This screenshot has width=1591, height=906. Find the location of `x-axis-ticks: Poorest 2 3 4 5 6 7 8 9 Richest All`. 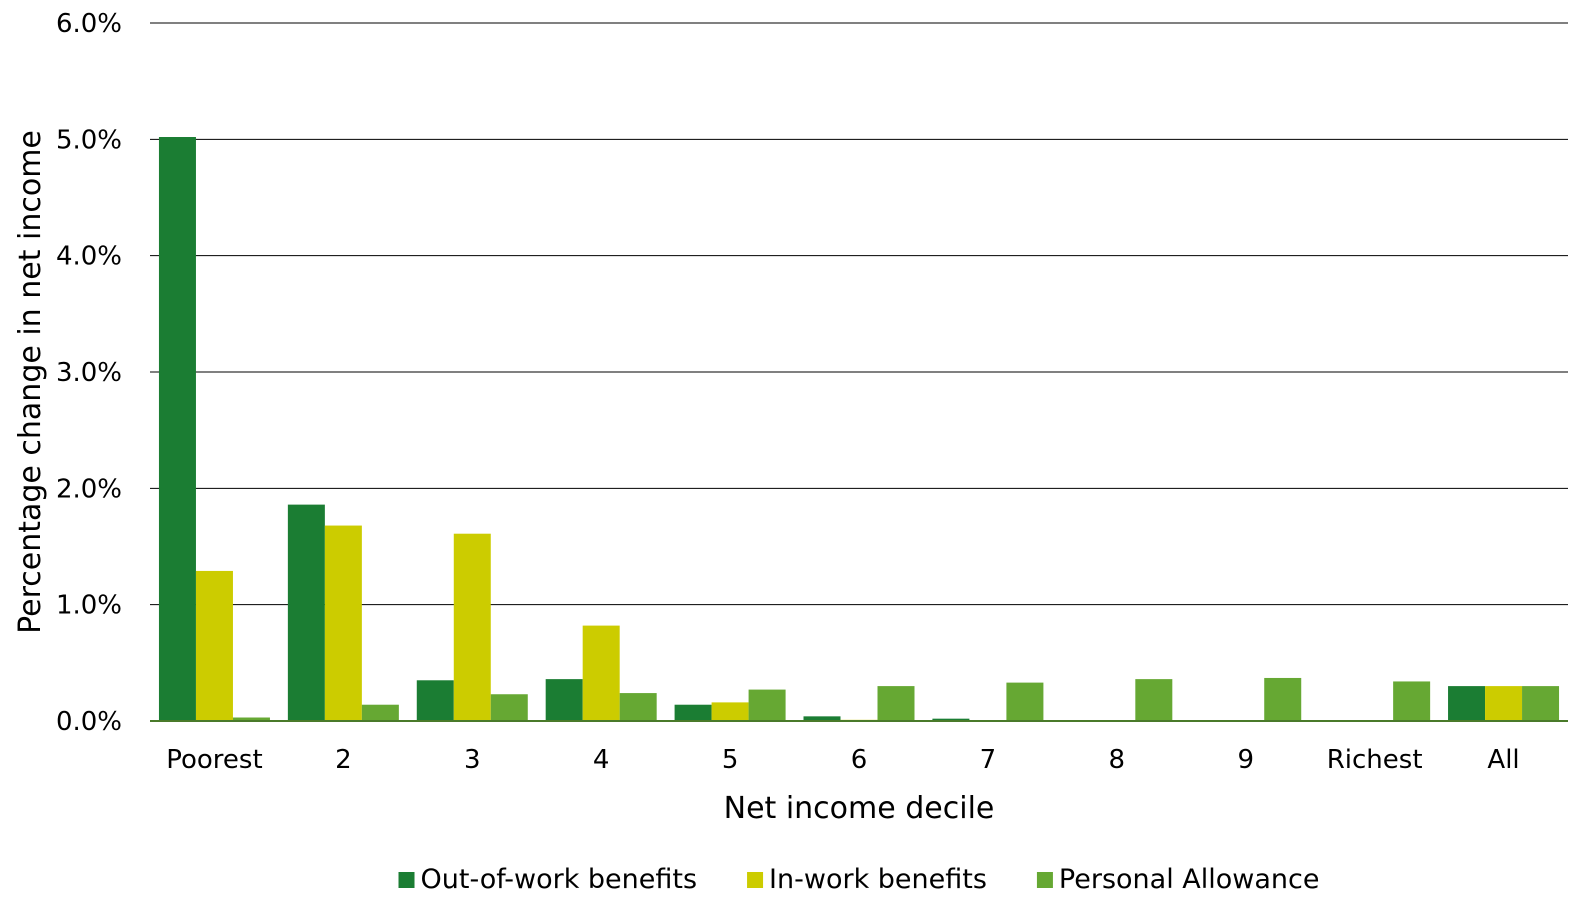

x-axis-ticks: Poorest 2 3 4 5 6 7 8 9 Richest All is located at coordinates (842, 760).